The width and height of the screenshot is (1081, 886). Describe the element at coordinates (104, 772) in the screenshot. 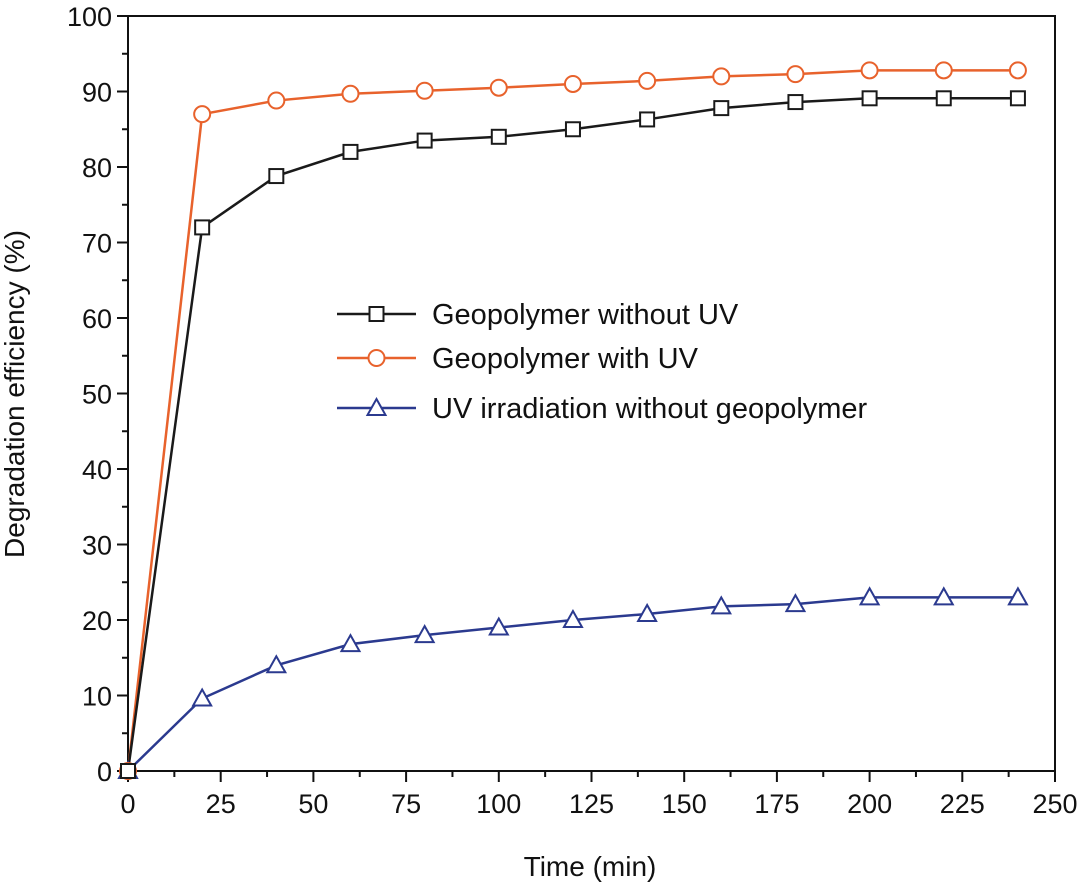

I see `y-tick-label: 0` at that location.